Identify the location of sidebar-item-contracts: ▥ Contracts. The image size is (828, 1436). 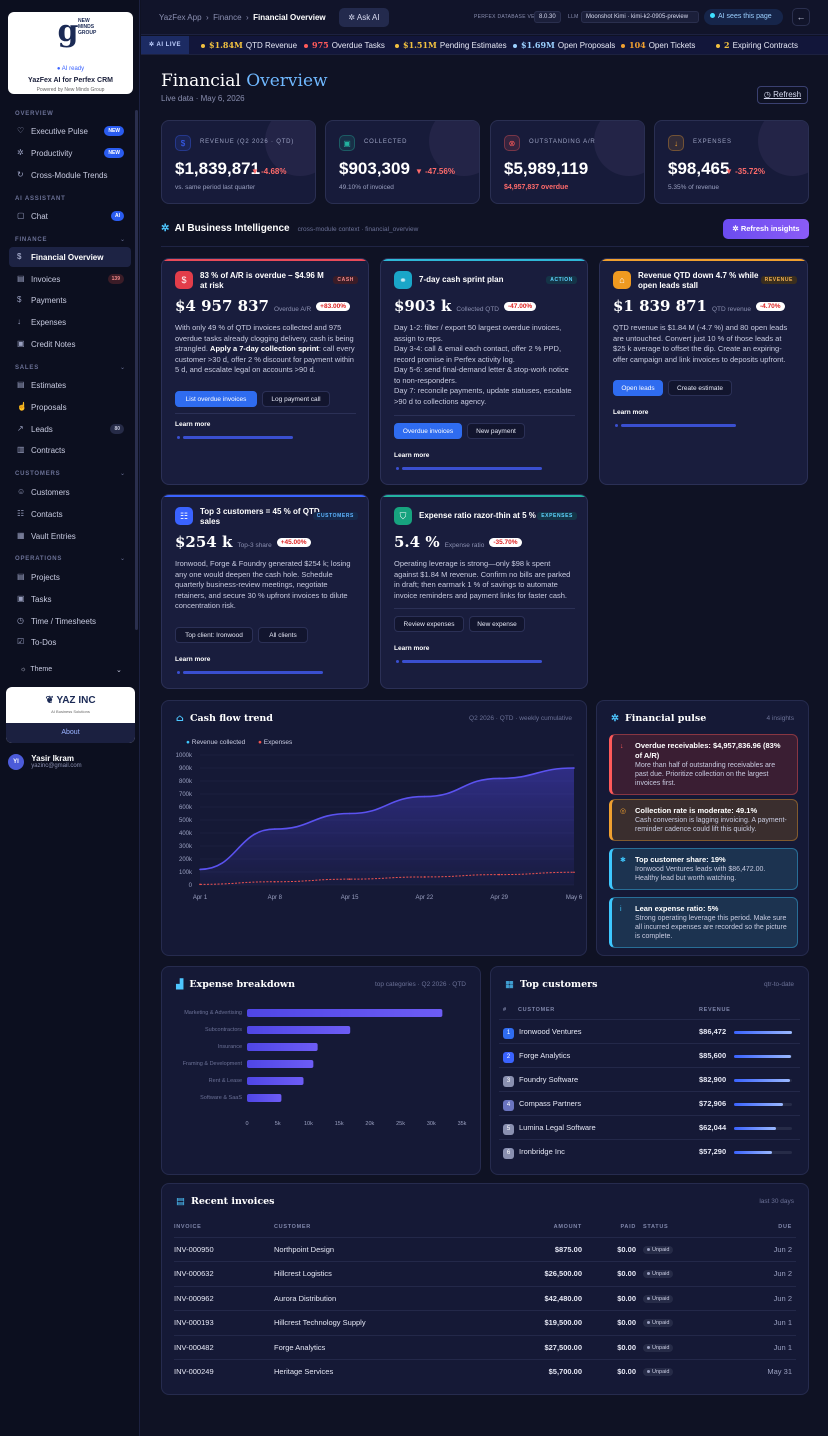
(41, 450).